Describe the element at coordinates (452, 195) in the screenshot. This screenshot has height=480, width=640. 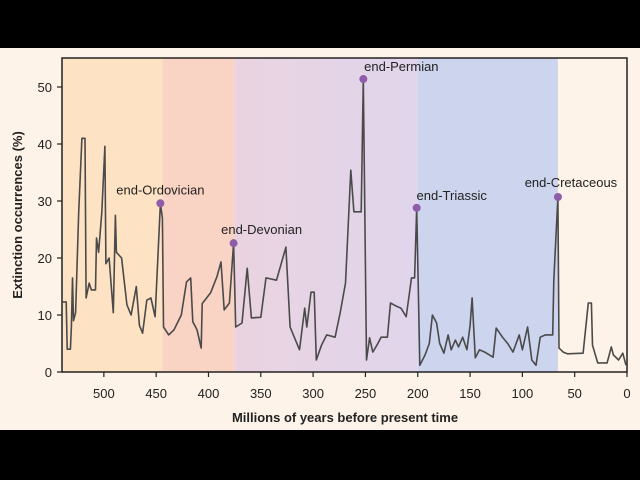
I see `extinction-label: end-Triassic` at that location.